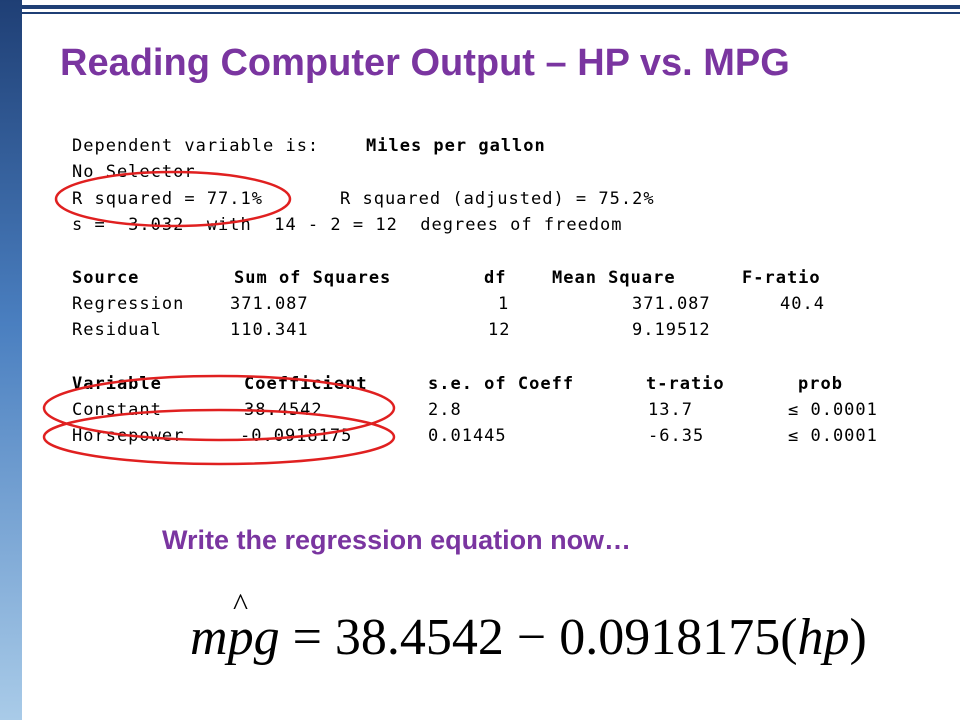  Describe the element at coordinates (306, 384) in the screenshot. I see `coef-header-coefficient: Coefficient` at that location.